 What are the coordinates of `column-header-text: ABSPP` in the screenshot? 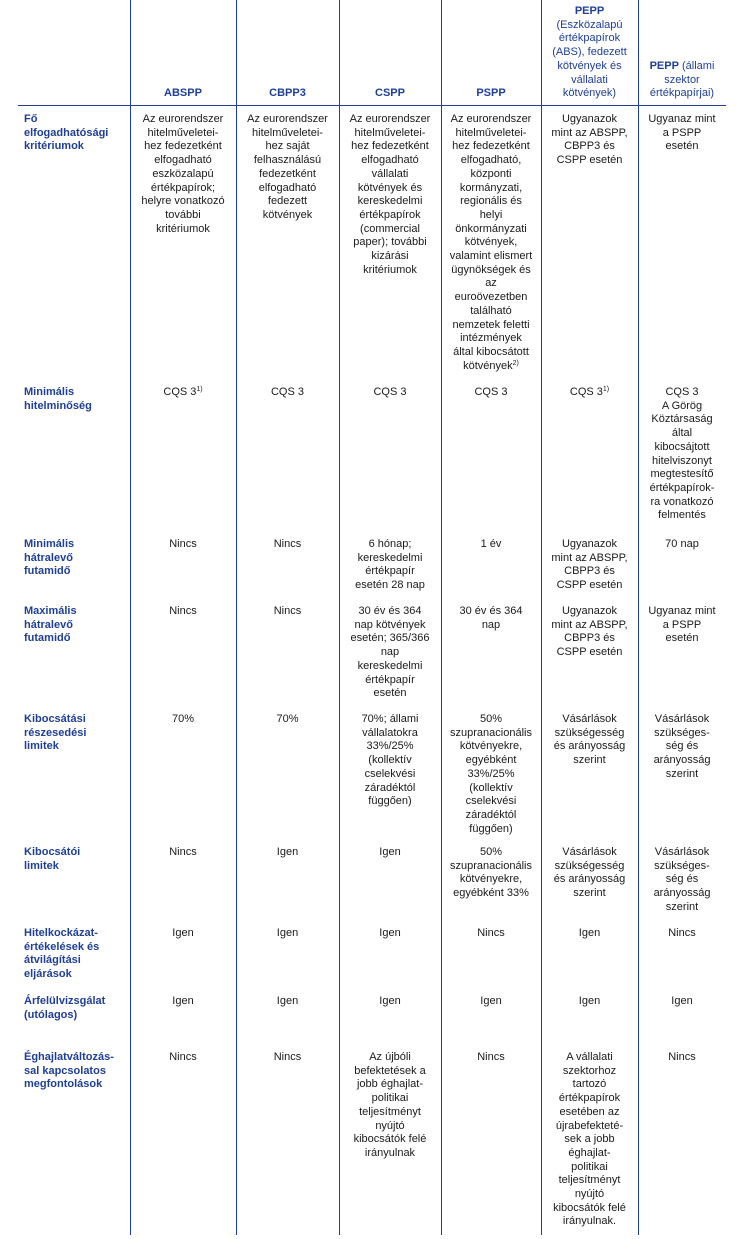 It's located at (183, 94).